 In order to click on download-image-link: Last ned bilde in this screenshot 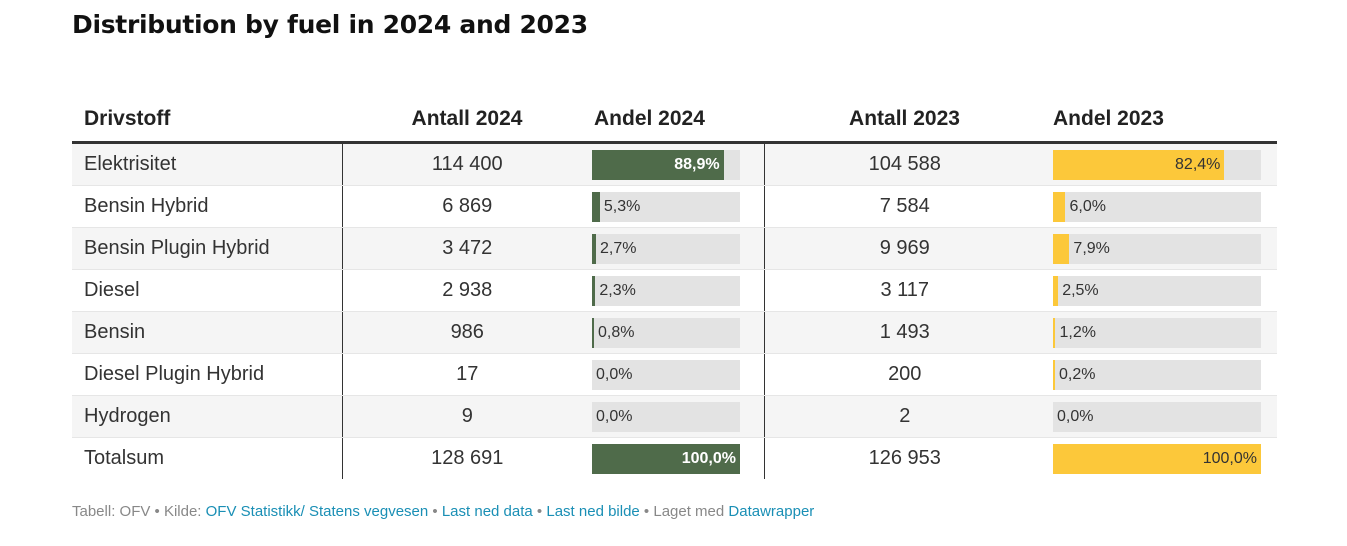, I will do `click(593, 511)`.